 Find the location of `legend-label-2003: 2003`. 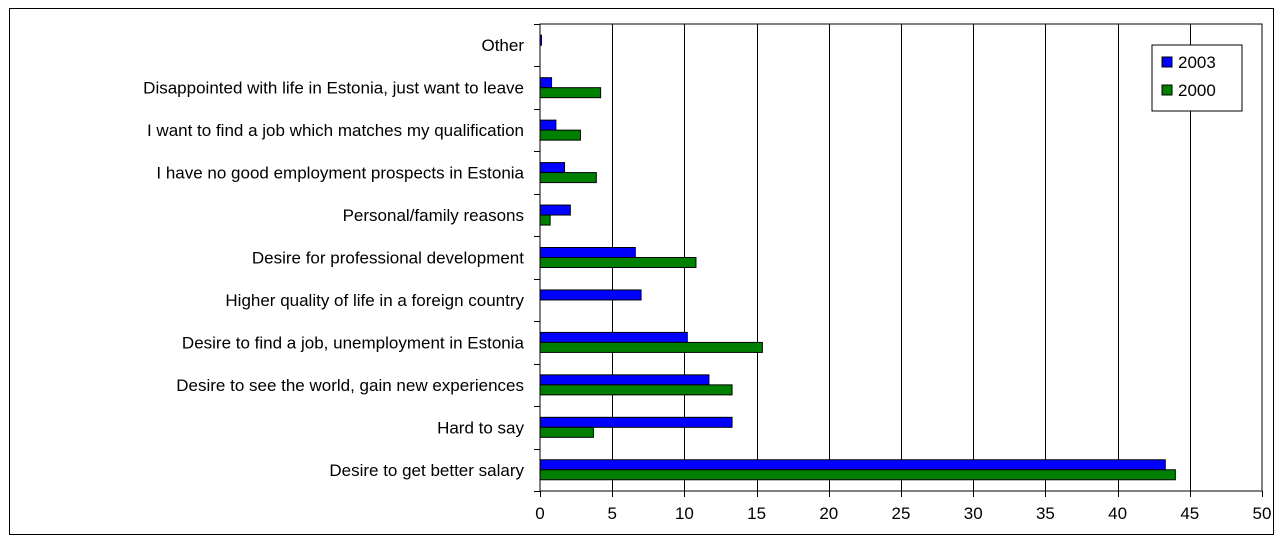

legend-label-2003: 2003 is located at coordinates (1197, 62).